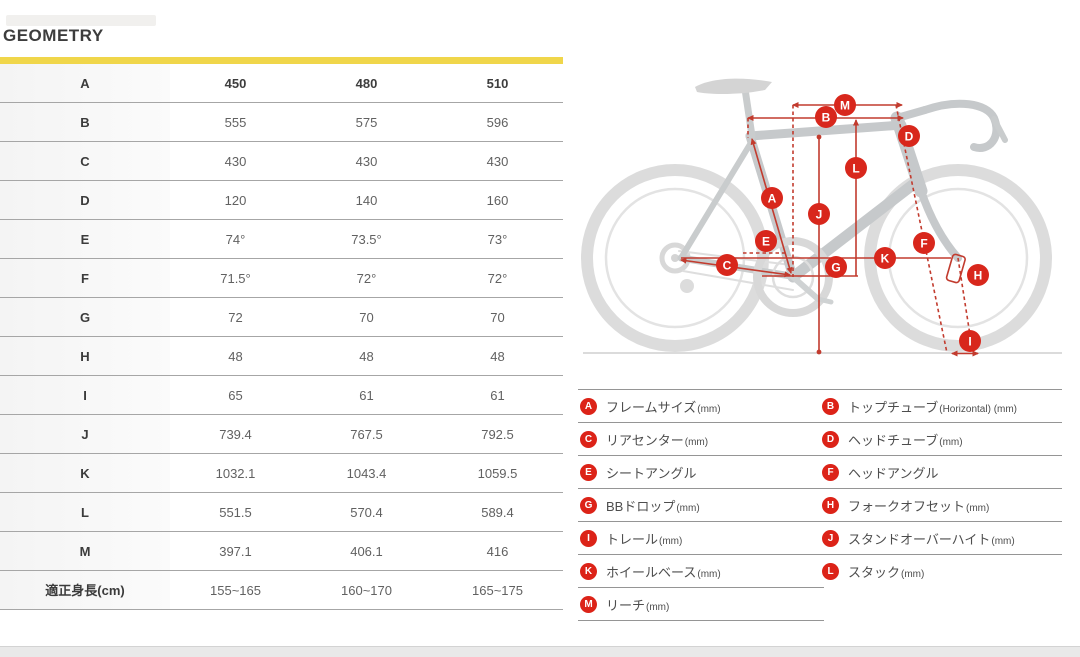 The height and width of the screenshot is (657, 1080). Describe the element at coordinates (85, 278) in the screenshot. I see `row-label: F` at that location.